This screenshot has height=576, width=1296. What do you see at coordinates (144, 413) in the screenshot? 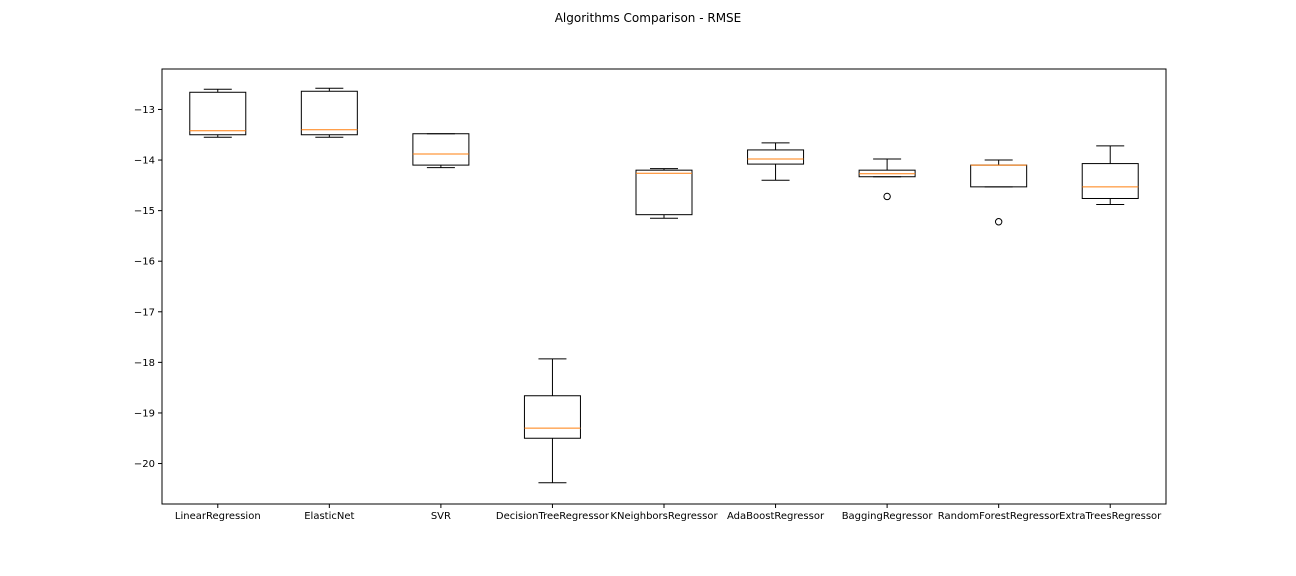
I see `y-tick-label: −19` at bounding box center [144, 413].